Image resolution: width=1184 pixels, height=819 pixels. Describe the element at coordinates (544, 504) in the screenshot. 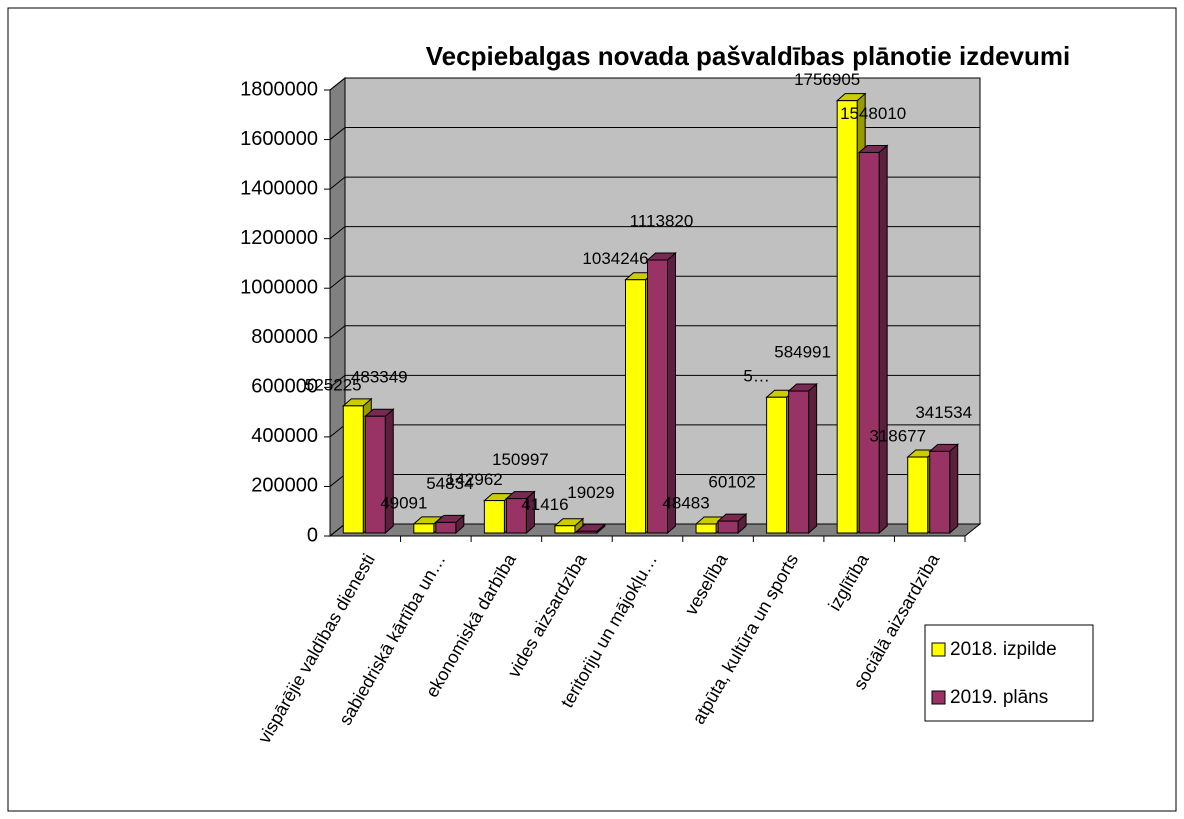

I see `data-label: 41416` at that location.